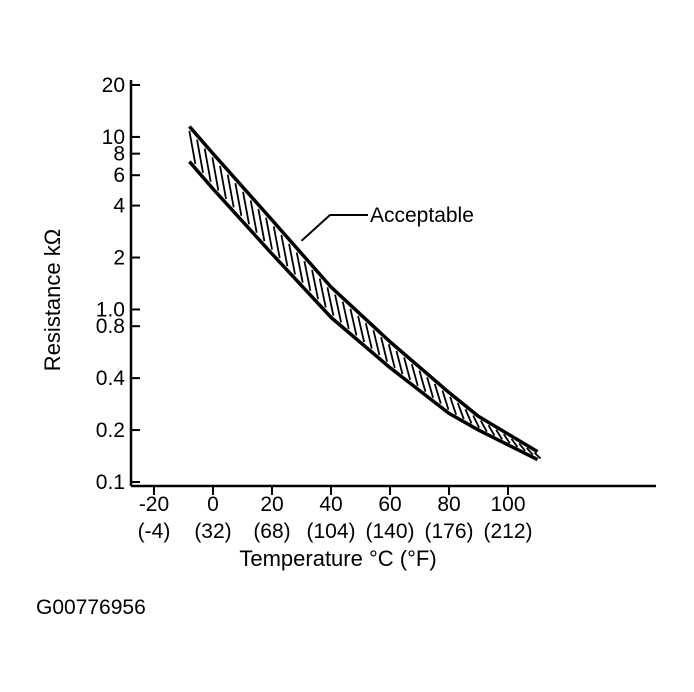  What do you see at coordinates (212, 531) in the screenshot?
I see `x-tick-sublabel: (32)` at bounding box center [212, 531].